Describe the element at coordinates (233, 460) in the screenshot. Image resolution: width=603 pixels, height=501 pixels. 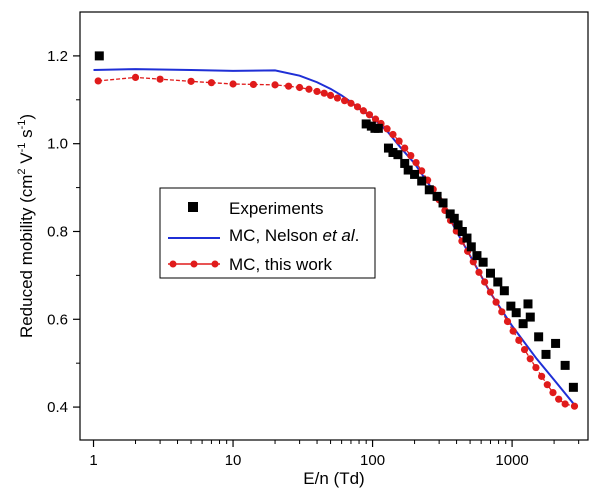
I see `x-tick-label-1: 10` at that location.